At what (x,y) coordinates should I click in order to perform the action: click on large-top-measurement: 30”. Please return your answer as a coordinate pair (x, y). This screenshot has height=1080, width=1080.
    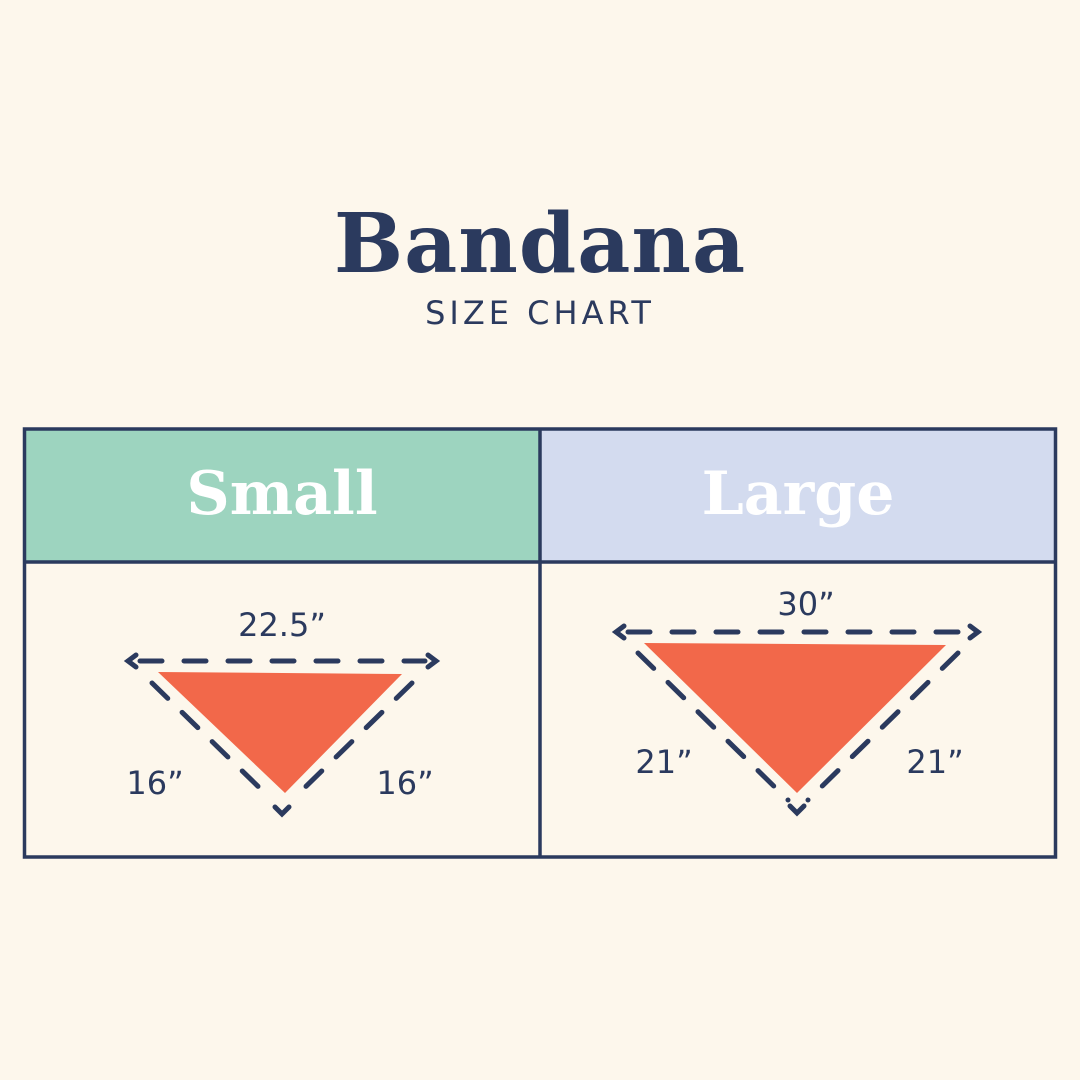
    Looking at the image, I should click on (805, 604).